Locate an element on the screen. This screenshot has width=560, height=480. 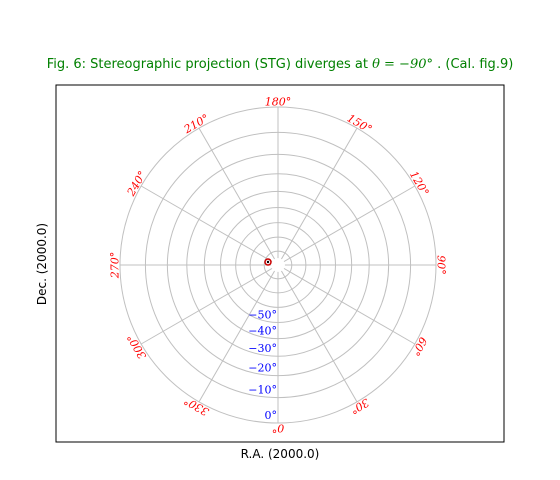
x-axis-label: R.A. (2000.0) is located at coordinates (280, 454).